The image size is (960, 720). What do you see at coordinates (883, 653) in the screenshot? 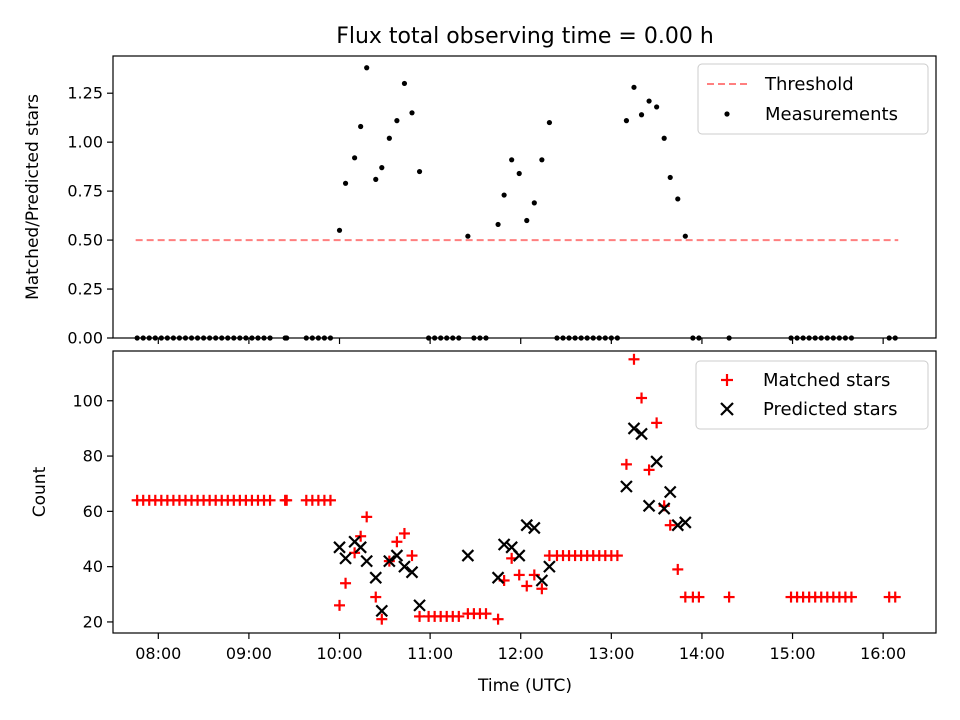
I see `x-tick-label: 16:00` at bounding box center [883, 653].